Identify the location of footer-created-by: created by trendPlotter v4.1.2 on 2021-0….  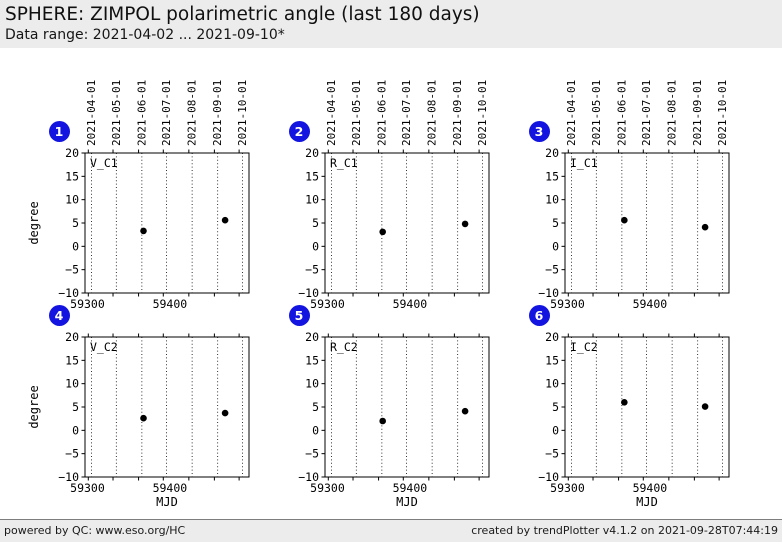
(624, 530).